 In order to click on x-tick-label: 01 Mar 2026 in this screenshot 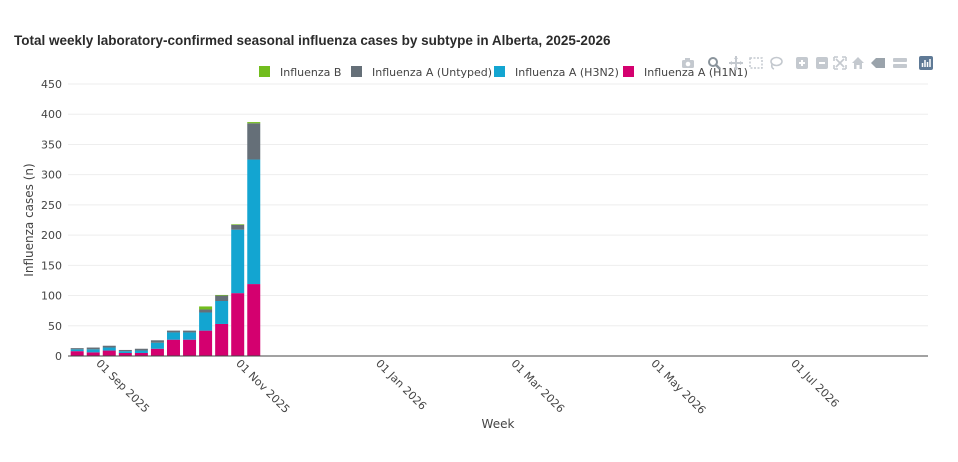, I will do `click(537, 386)`.